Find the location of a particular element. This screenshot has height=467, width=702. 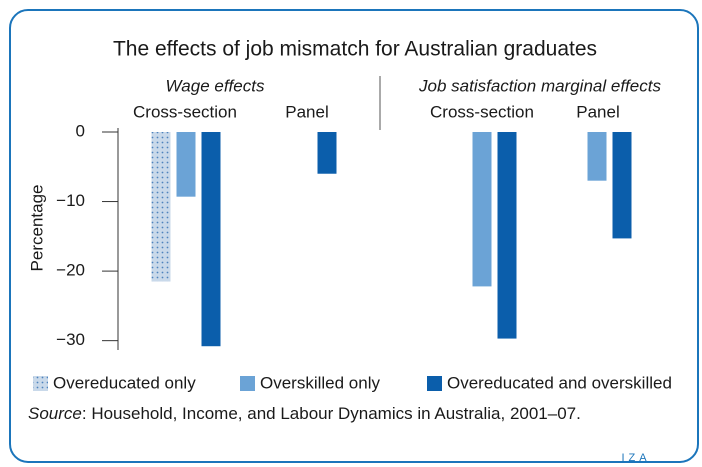

y-axis-label: Percentage is located at coordinates (36, 228).